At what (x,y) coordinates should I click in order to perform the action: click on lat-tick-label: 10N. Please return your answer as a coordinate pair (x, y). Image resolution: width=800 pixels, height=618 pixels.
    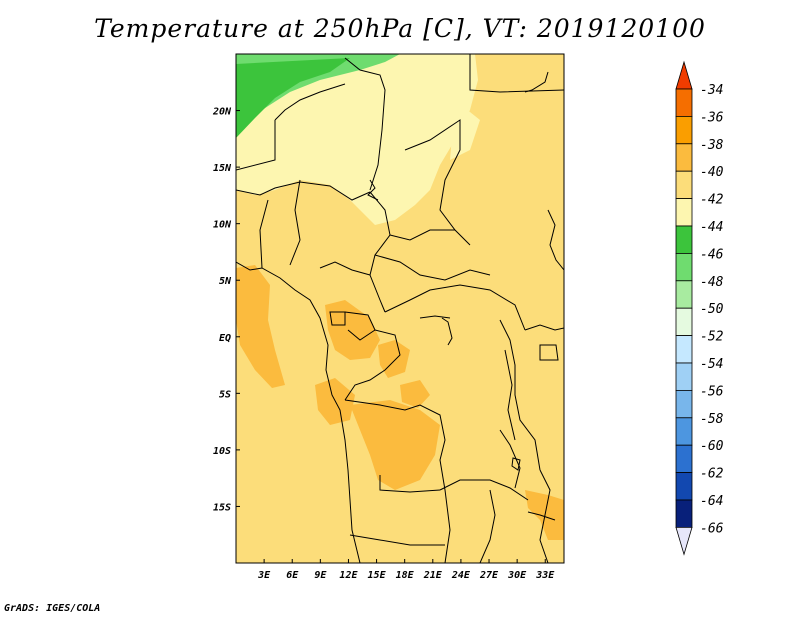
    Looking at the image, I should click on (222, 225).